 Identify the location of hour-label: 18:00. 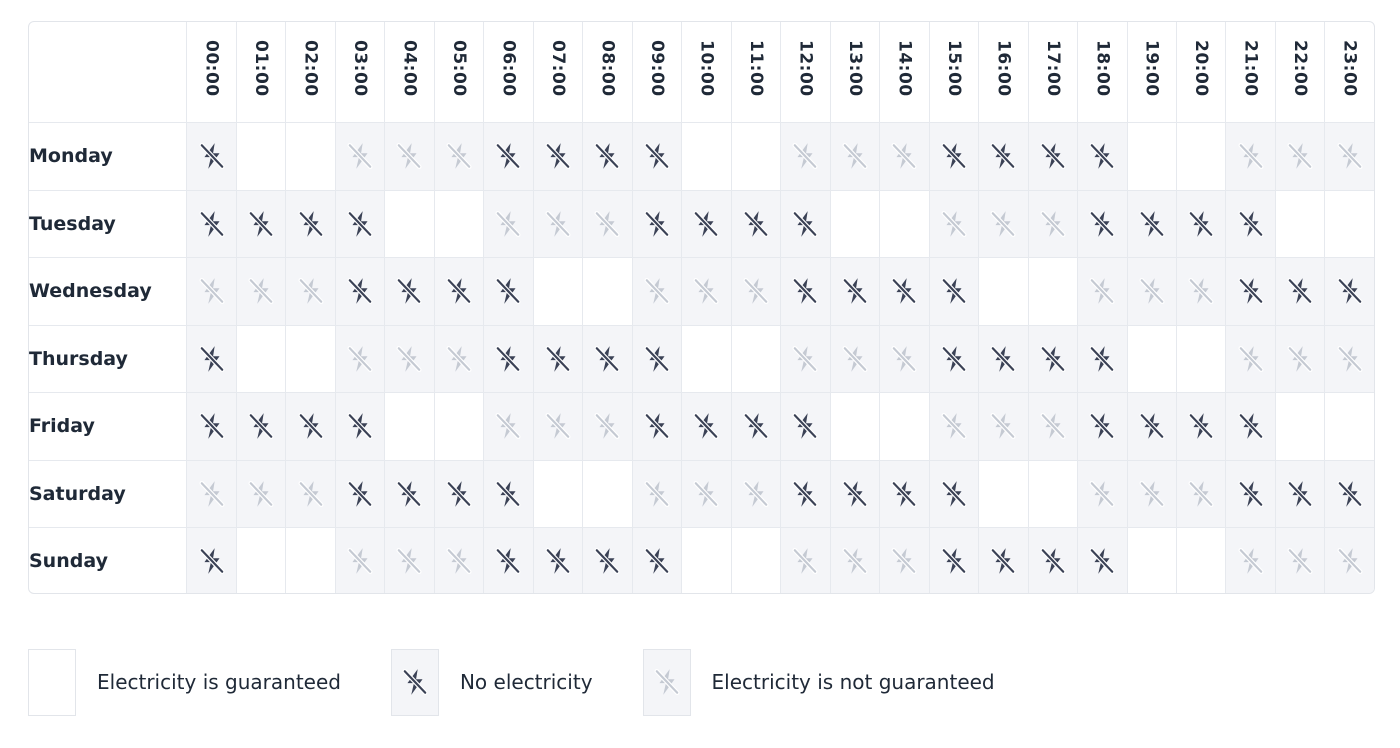
(1102, 68).